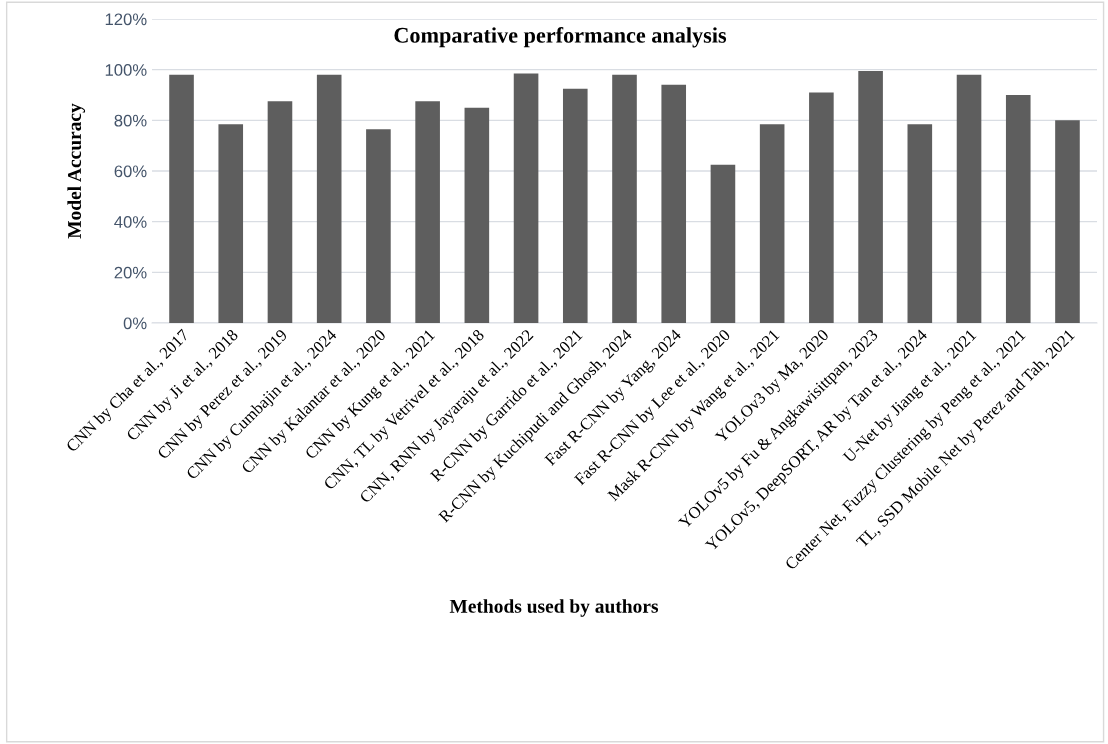  I want to click on chart-title: Comparative performance analysis, so click(560, 37).